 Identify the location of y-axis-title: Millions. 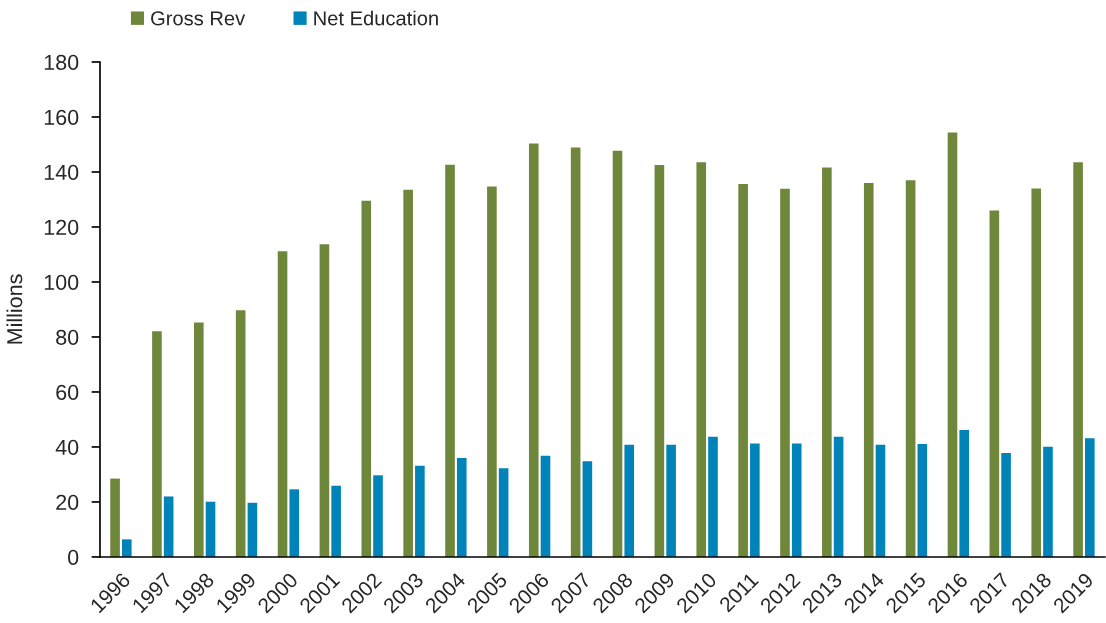
(14, 309).